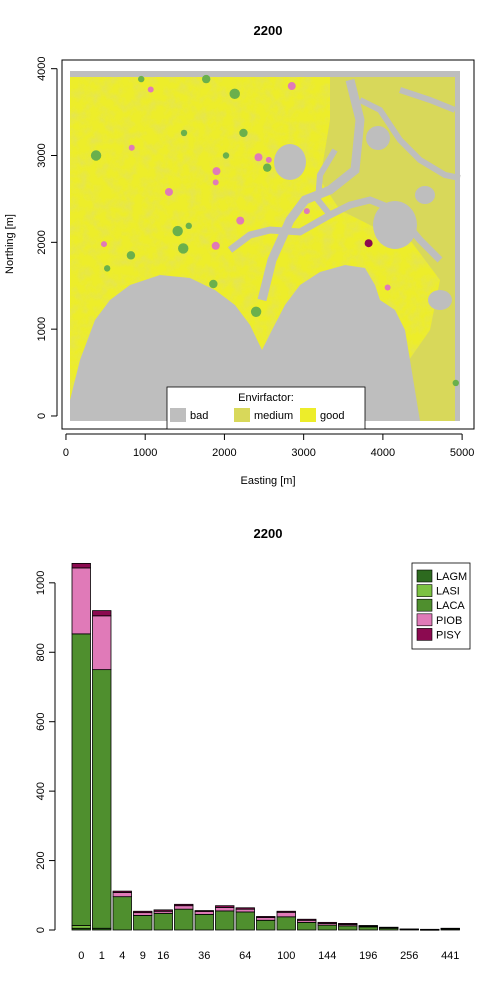 Image resolution: width=504 pixels, height=1008 pixels. Describe the element at coordinates (383, 453) in the screenshot. I see `map-x-tick-label: 4000` at that location.